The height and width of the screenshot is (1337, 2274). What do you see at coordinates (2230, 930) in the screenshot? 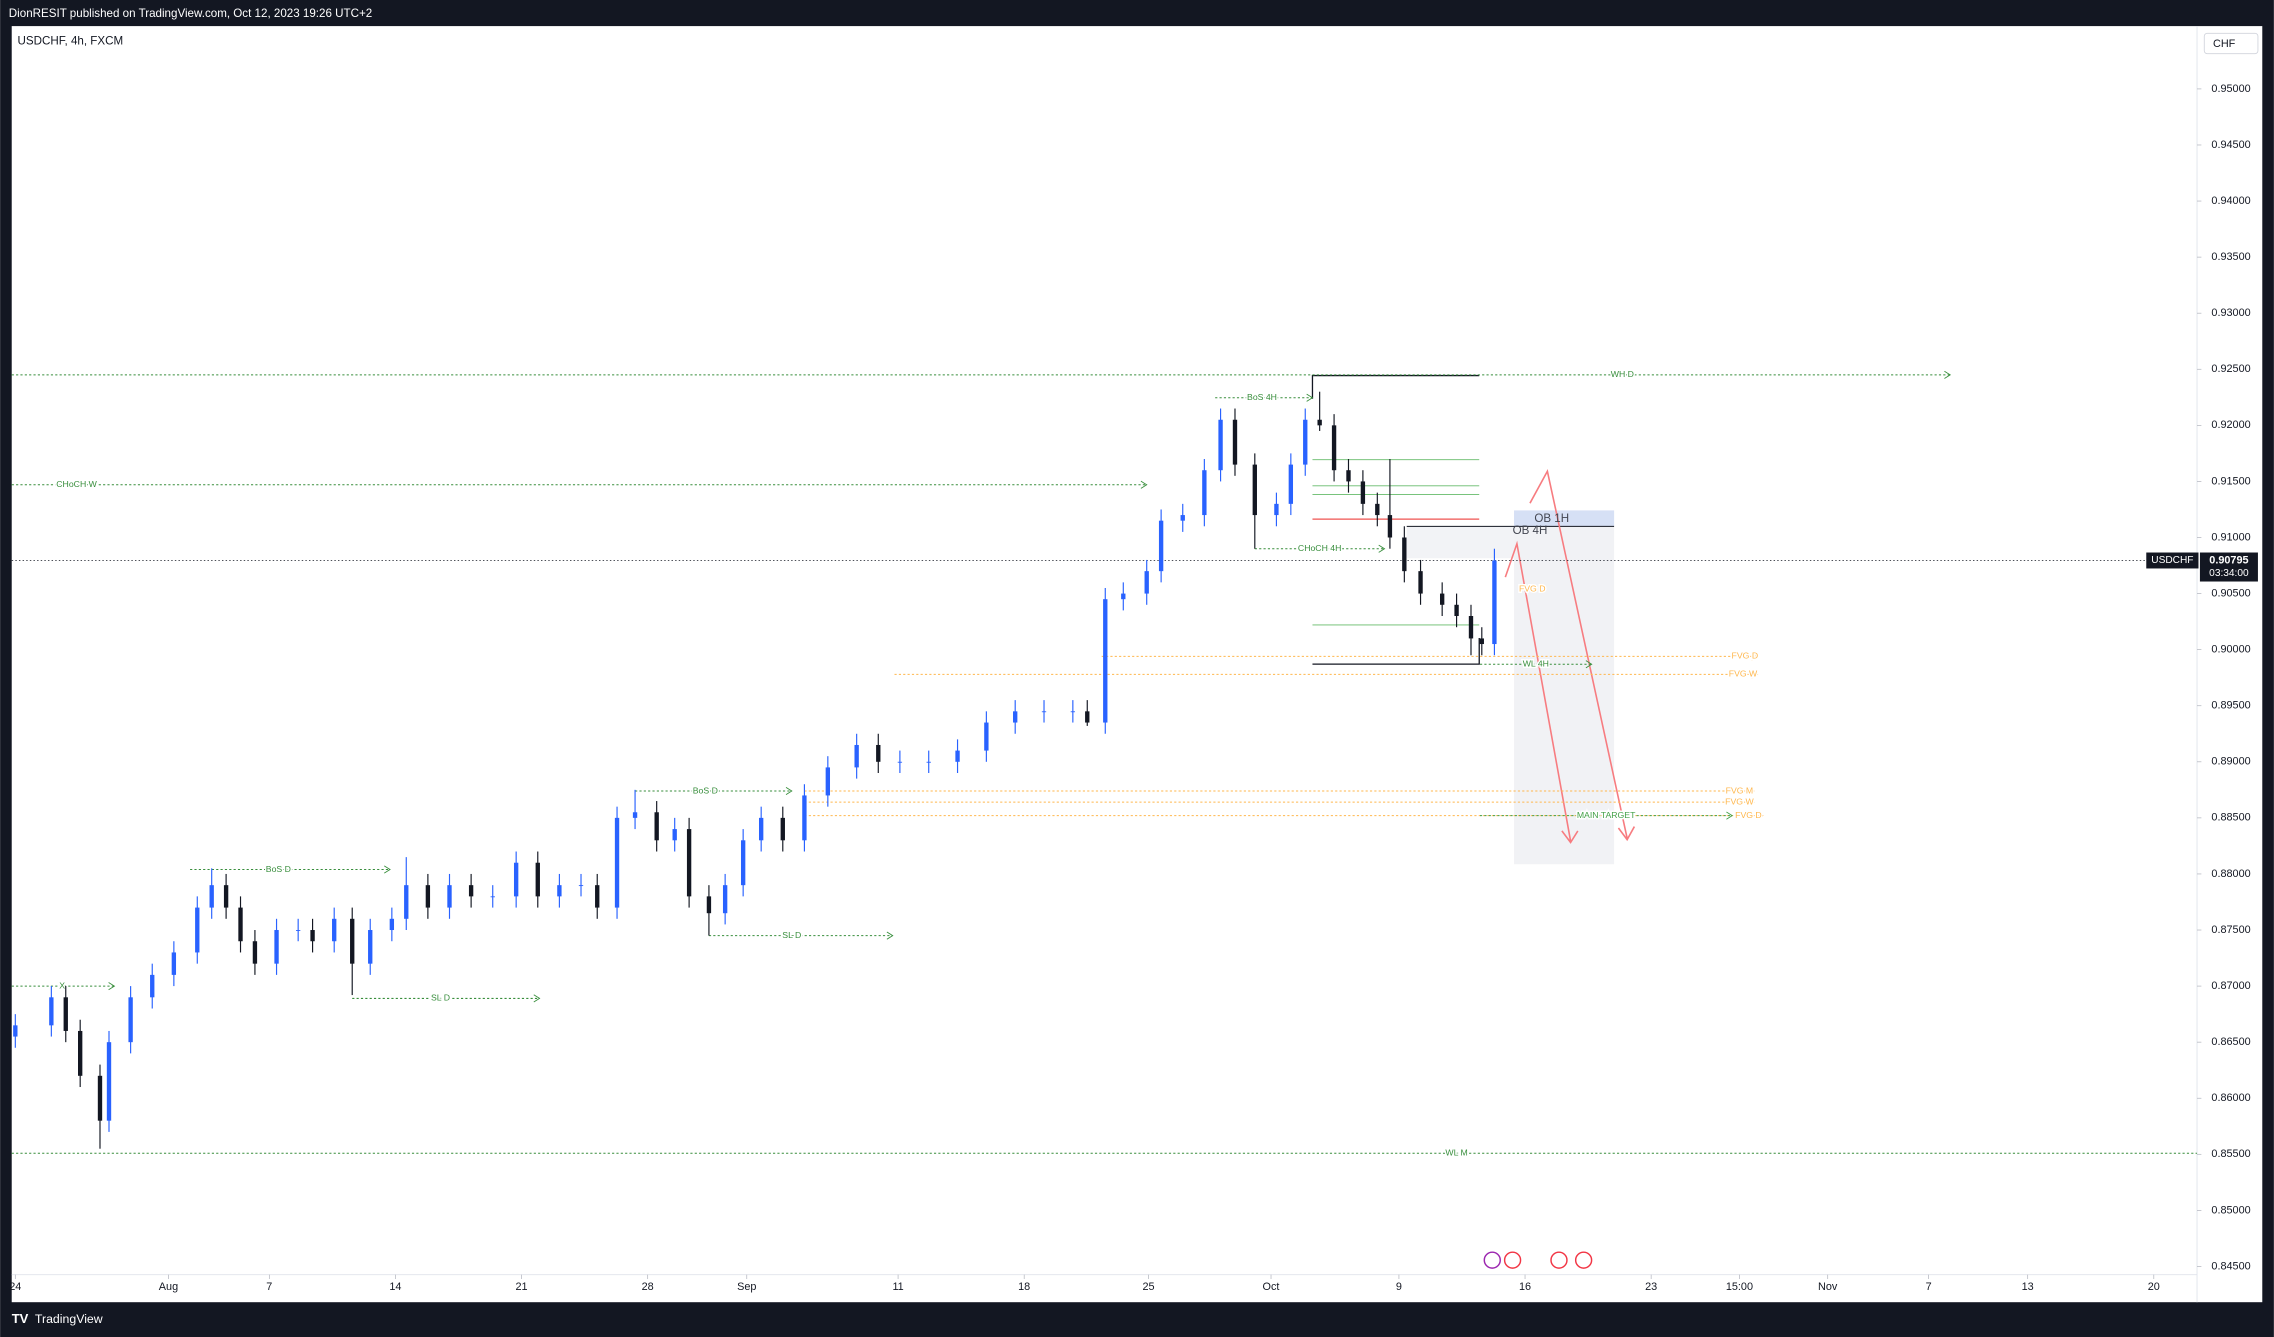
I see `y-tick-label: 0.87500` at bounding box center [2230, 930].